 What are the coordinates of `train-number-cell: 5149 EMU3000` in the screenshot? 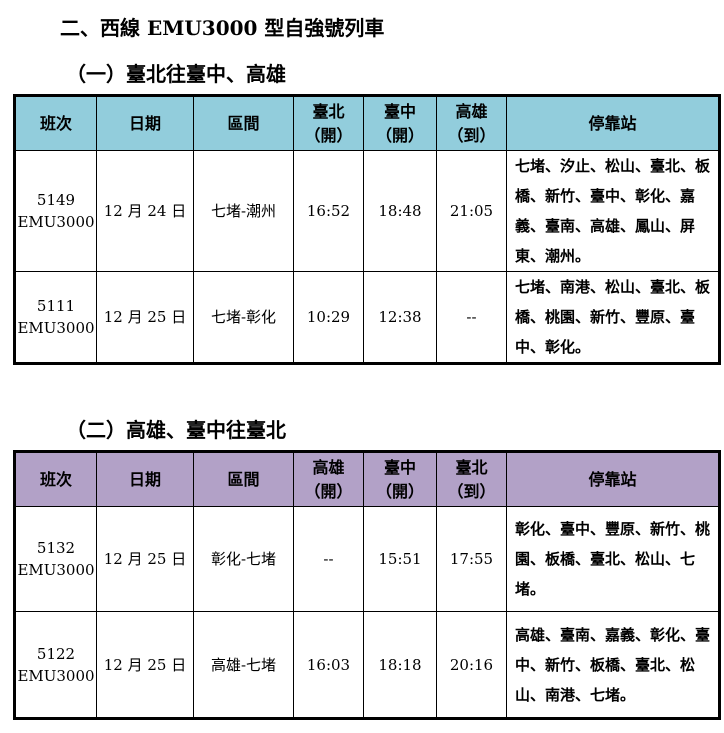 It's located at (55, 211).